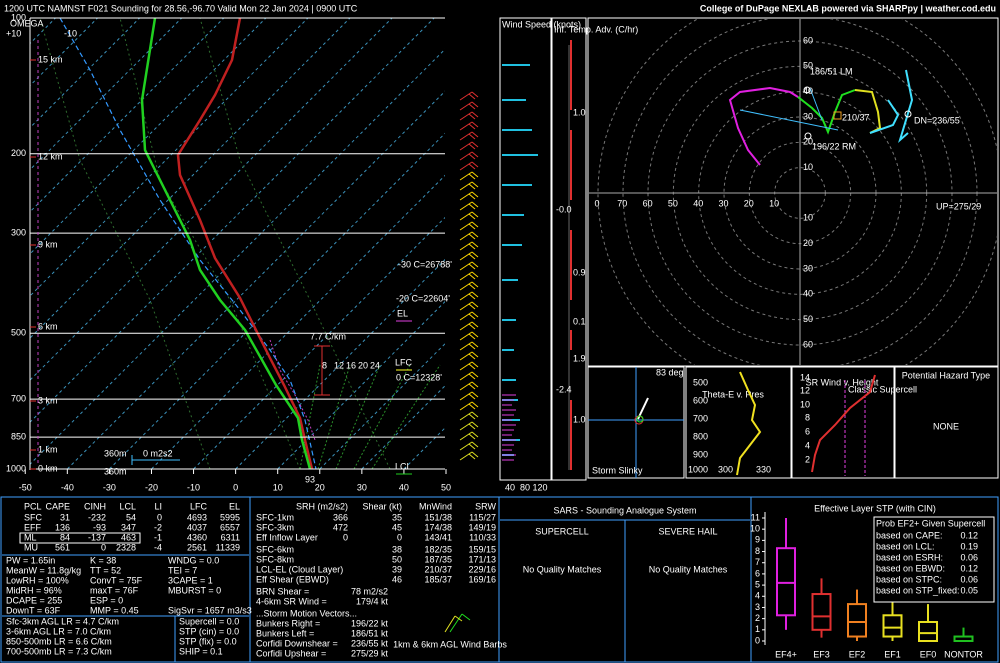 The image size is (1000, 663). What do you see at coordinates (33, 527) in the screenshot?
I see `thermo-cell: EFF` at bounding box center [33, 527].